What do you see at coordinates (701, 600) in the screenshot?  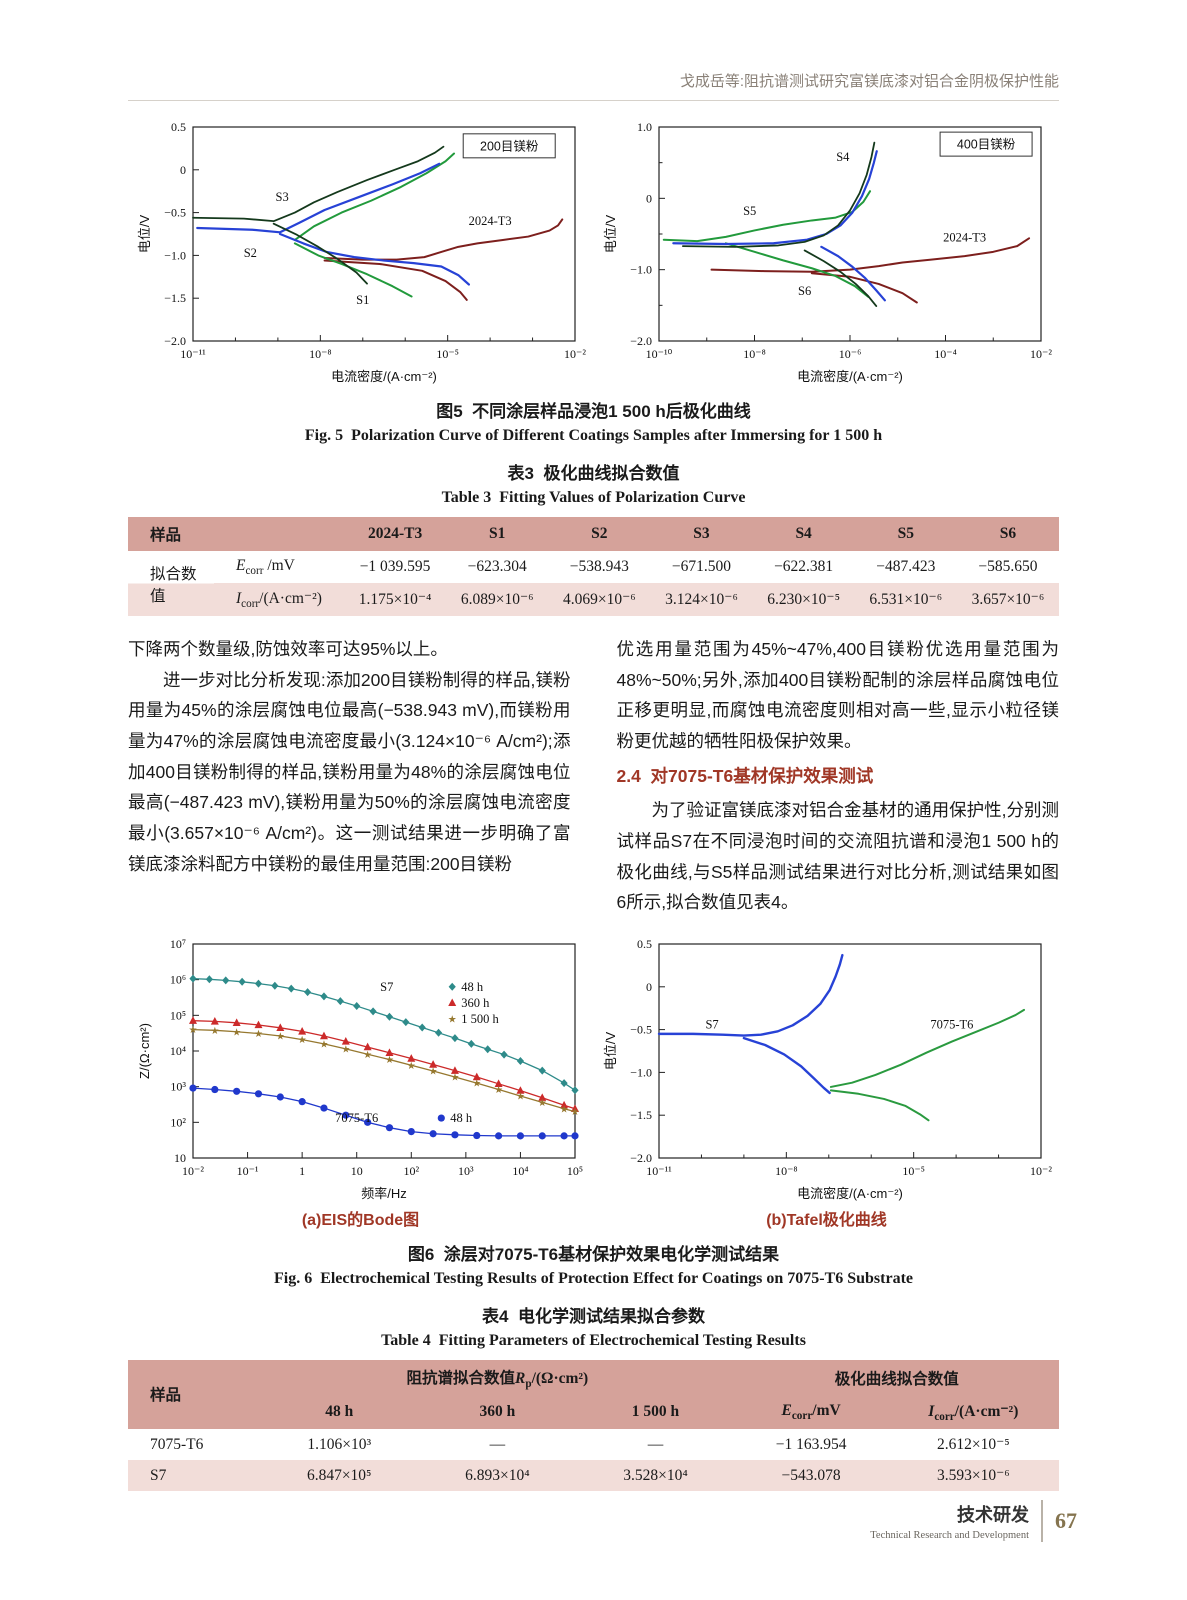 I see `table3-value: 3.124×10⁻⁶` at bounding box center [701, 600].